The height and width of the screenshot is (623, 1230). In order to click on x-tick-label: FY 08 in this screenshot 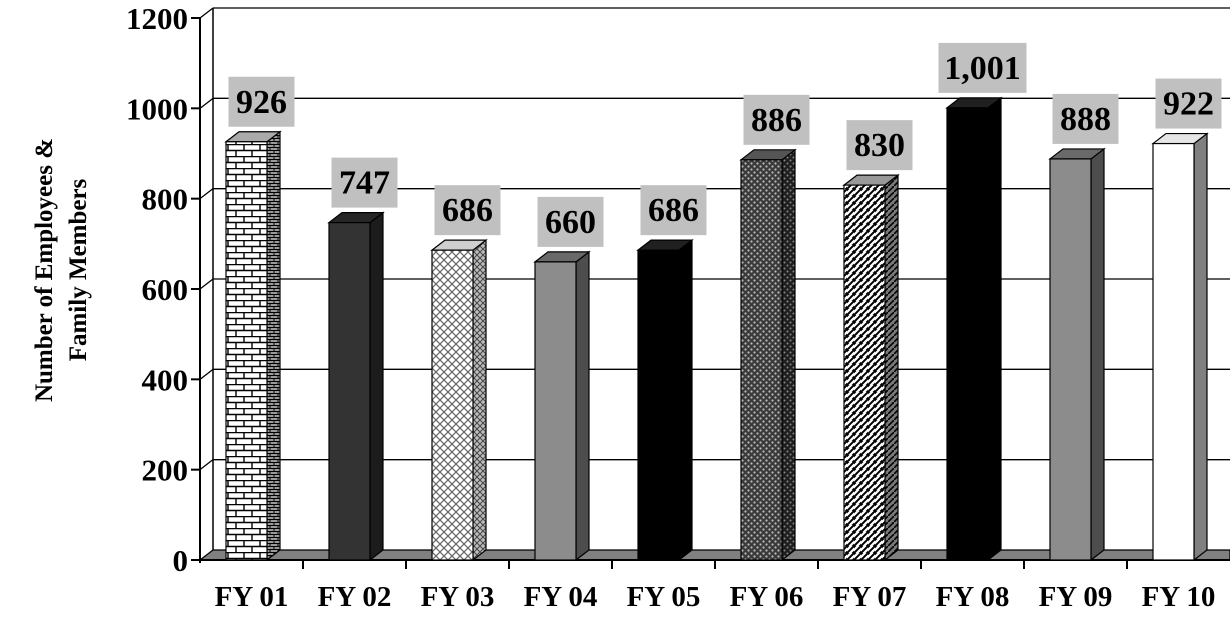, I will do `click(973, 597)`.